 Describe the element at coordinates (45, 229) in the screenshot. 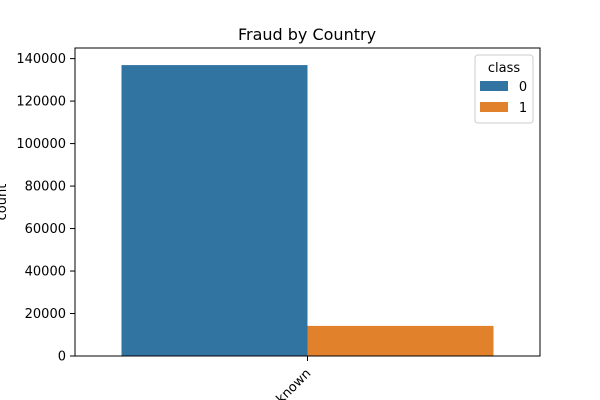

I see `y-tick-label: 60000` at that location.